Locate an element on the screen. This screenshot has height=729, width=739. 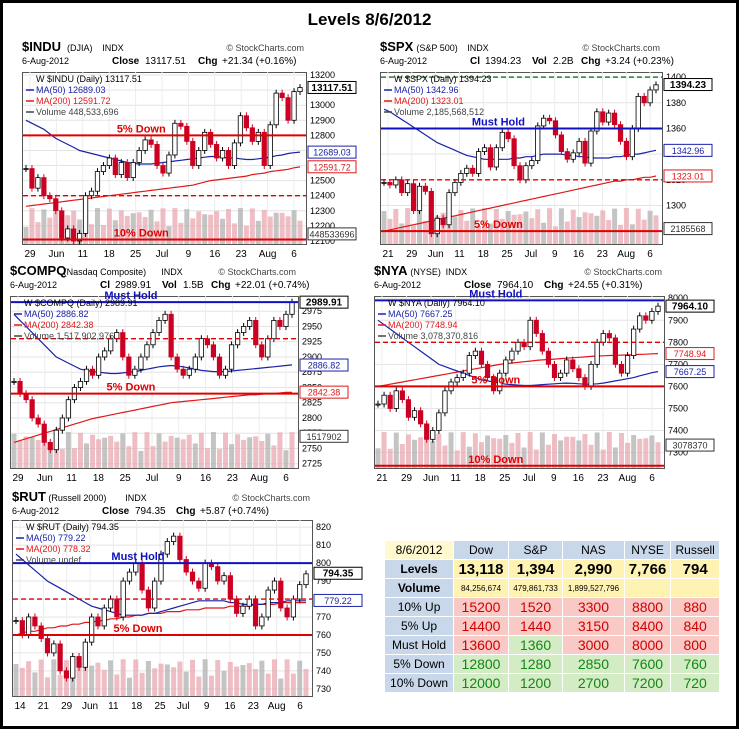
level-label: 5% Down is located at coordinates (495, 380).